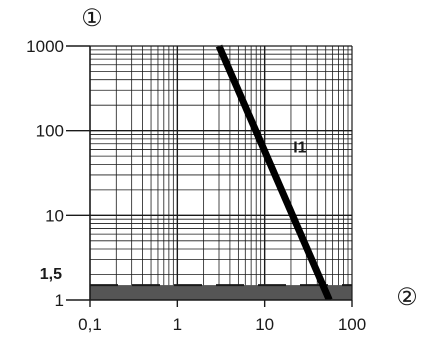  I want to click on x-tick-label: 1, so click(177, 324).